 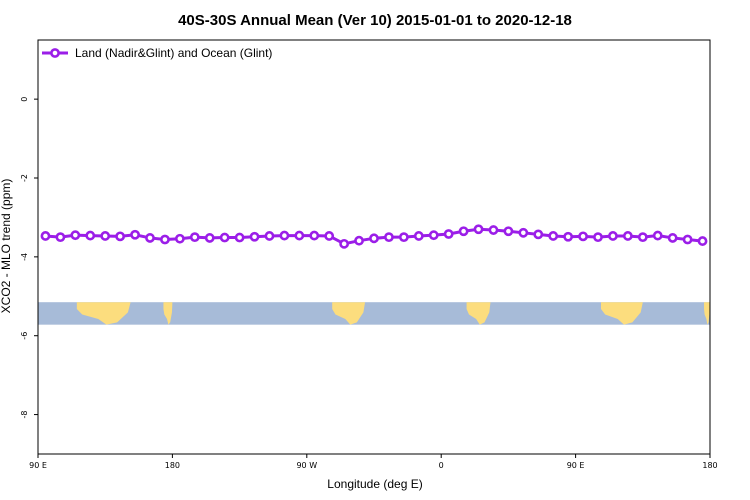 I want to click on legend-label: Land (Nadir&Glint) and Ocean (Glint), so click(x=173, y=53).